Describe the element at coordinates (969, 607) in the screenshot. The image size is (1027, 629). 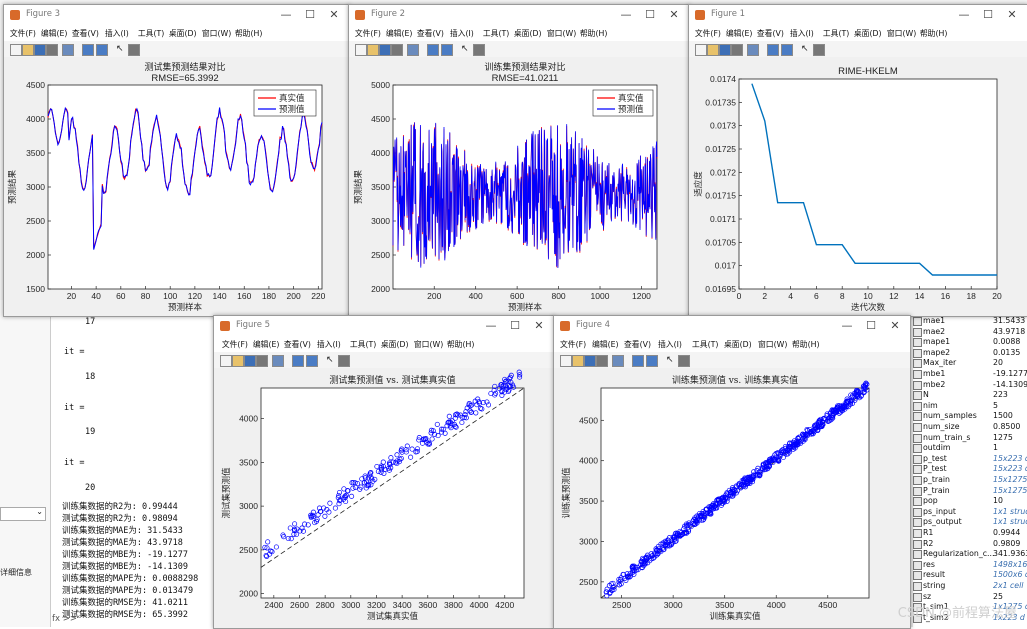
I see `workspace-variable-row: t_sim1 1x1275 d` at that location.